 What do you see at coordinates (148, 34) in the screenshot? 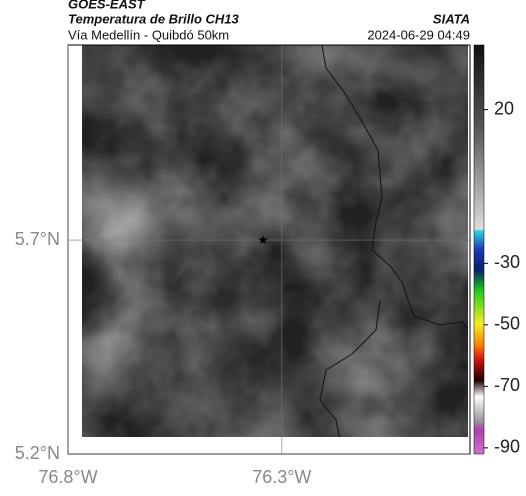
I see `region: Vía Medellín - Quibdó 50km` at bounding box center [148, 34].